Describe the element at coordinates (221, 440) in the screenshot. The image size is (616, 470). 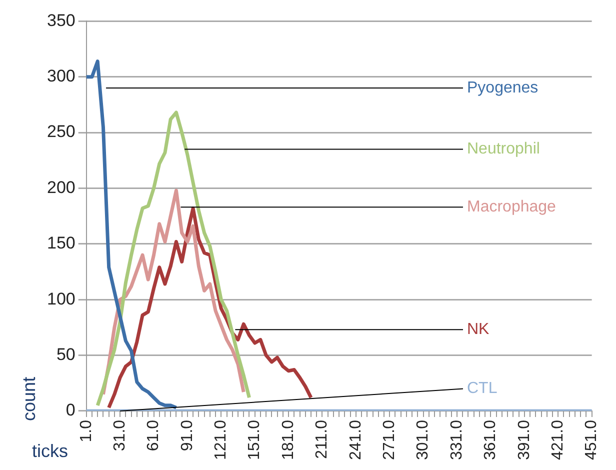
I see `x-tick-label: 121.0` at that location.